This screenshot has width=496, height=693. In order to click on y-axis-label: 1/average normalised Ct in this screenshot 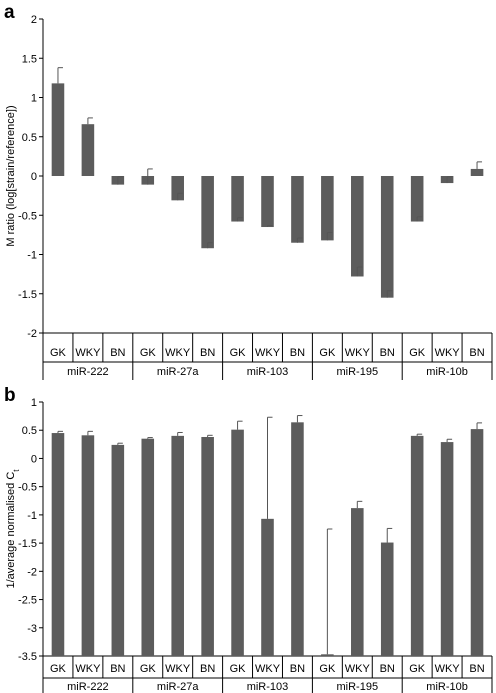, I will do `click(13, 529)`.